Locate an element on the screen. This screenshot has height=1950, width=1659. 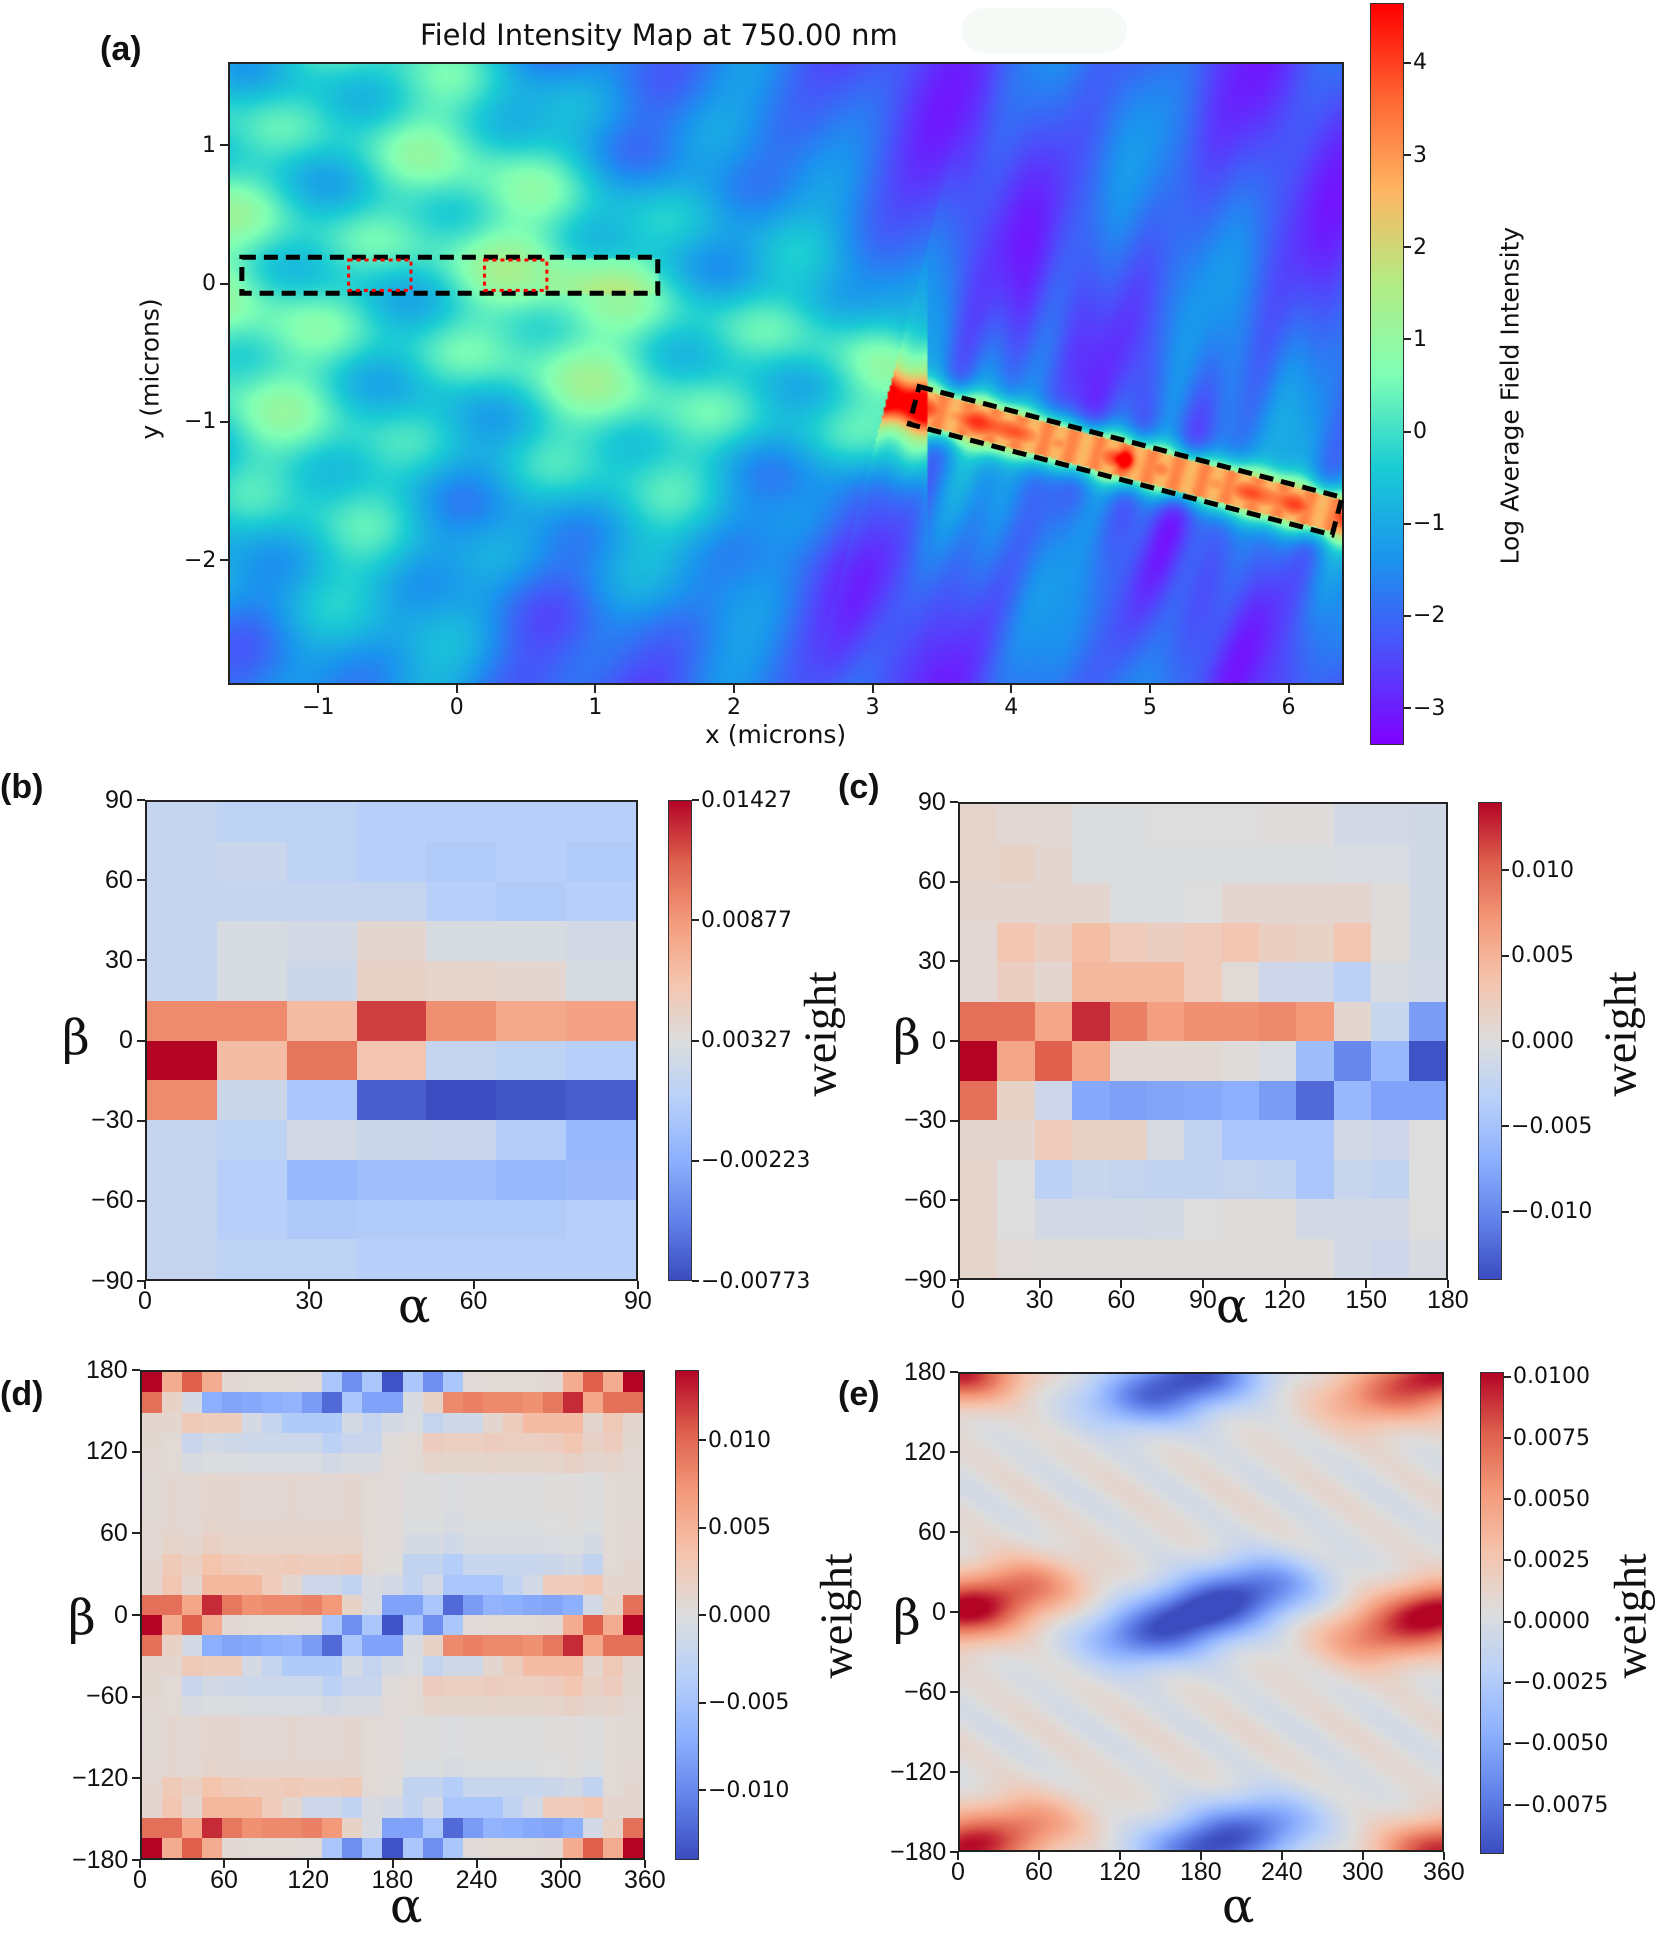
y-tick-label: 30 is located at coordinates (119, 959).